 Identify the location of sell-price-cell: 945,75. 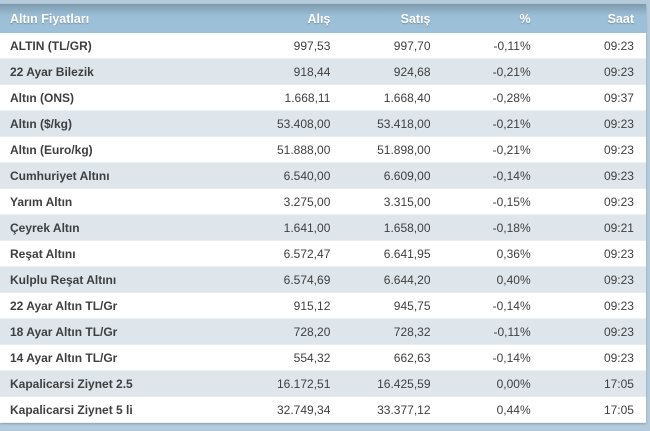
(412, 305).